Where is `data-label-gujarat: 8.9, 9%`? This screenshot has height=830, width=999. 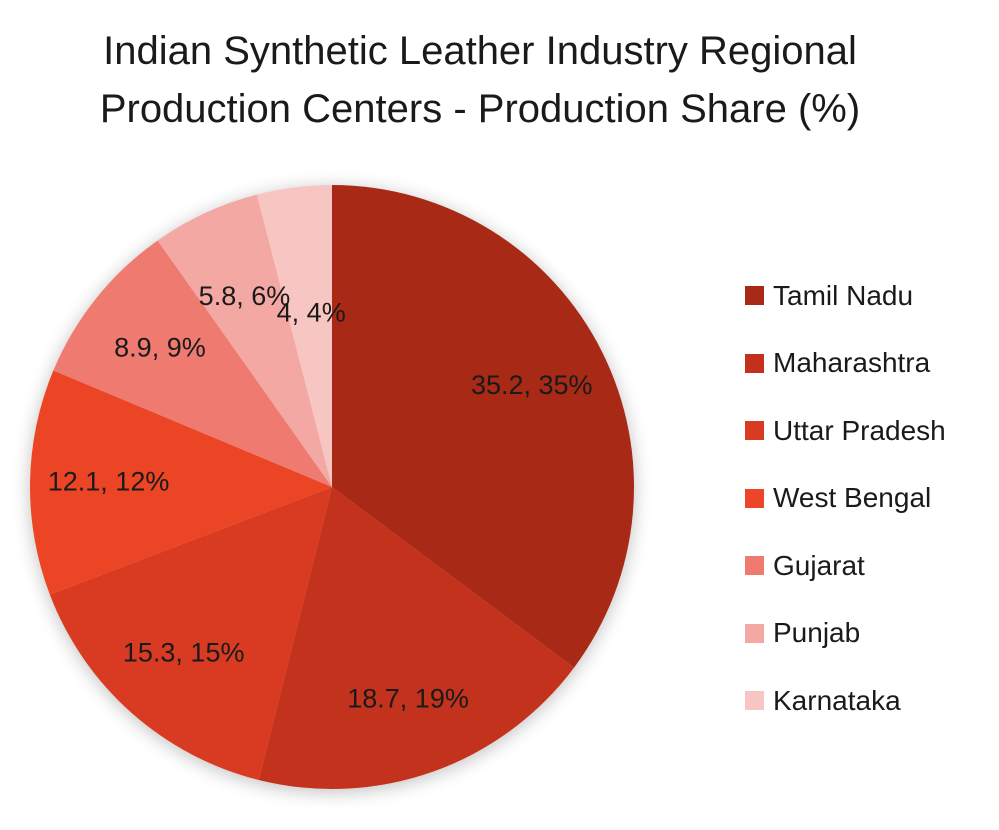
data-label-gujarat: 8.9, 9% is located at coordinates (160, 347).